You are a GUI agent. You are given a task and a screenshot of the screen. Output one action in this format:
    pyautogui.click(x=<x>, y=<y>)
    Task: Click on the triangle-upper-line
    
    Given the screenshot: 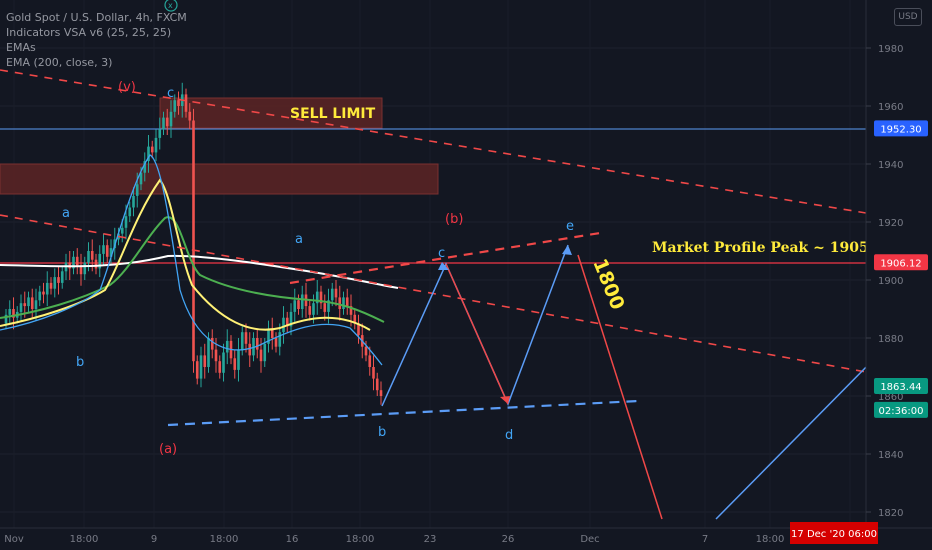 What is the action you would take?
    pyautogui.click(x=445, y=258)
    